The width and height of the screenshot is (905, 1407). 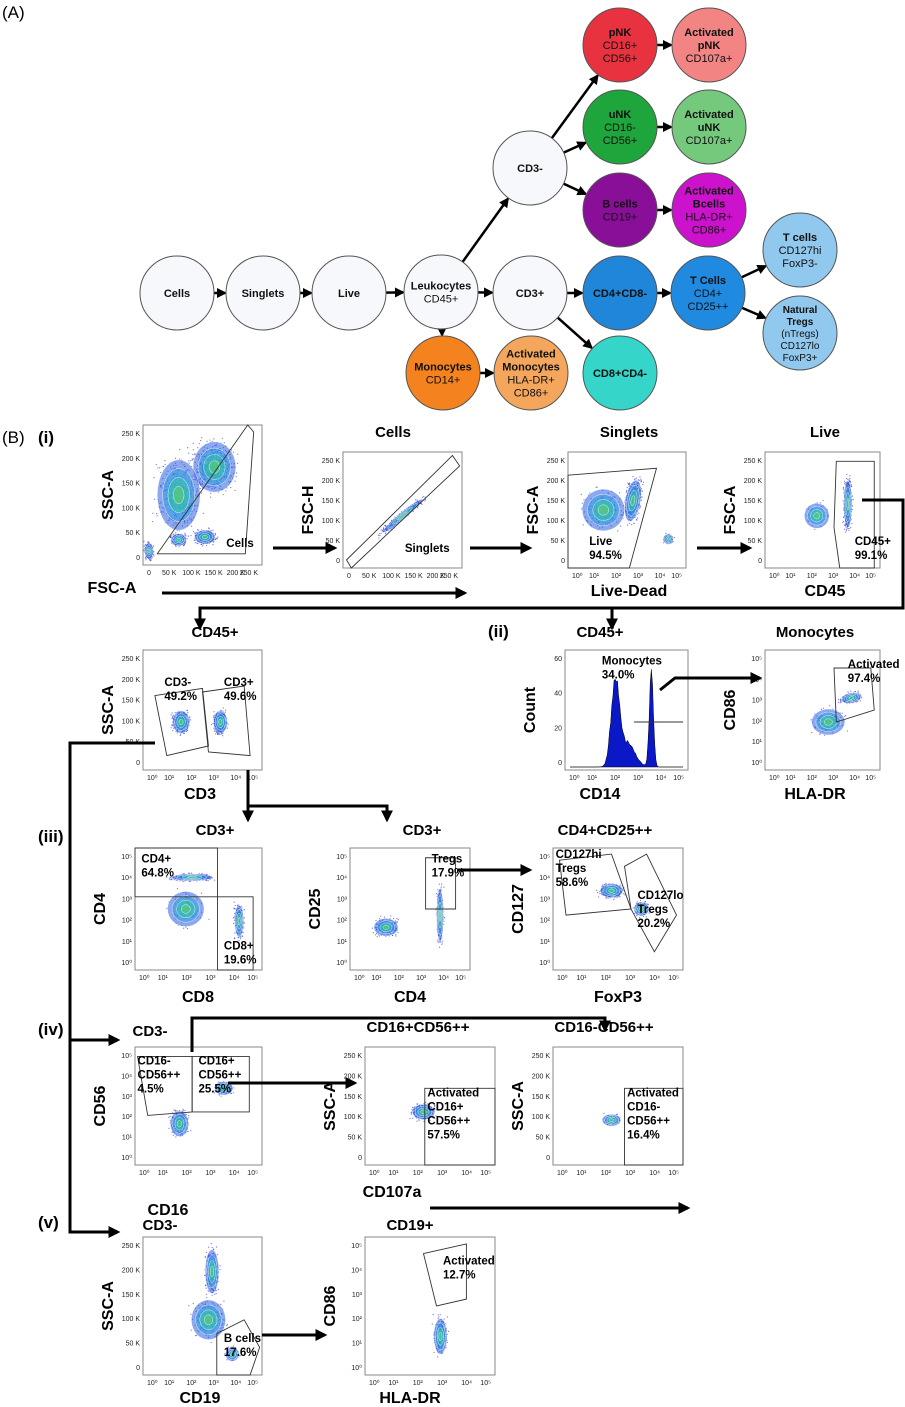 I want to click on node-label: FoxP3-, so click(x=800, y=264).